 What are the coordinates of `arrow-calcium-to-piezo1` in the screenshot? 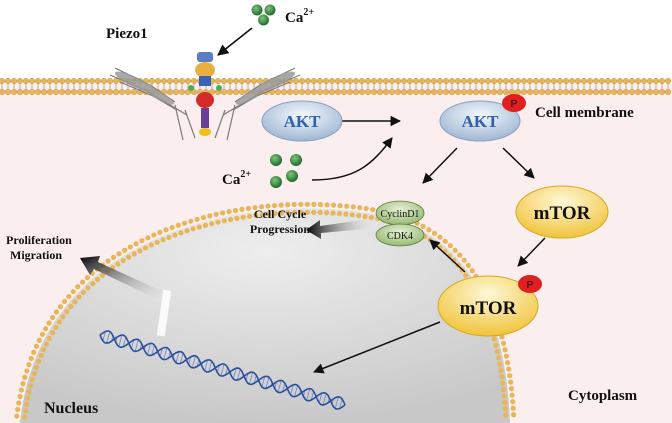 It's located at (235, 41).